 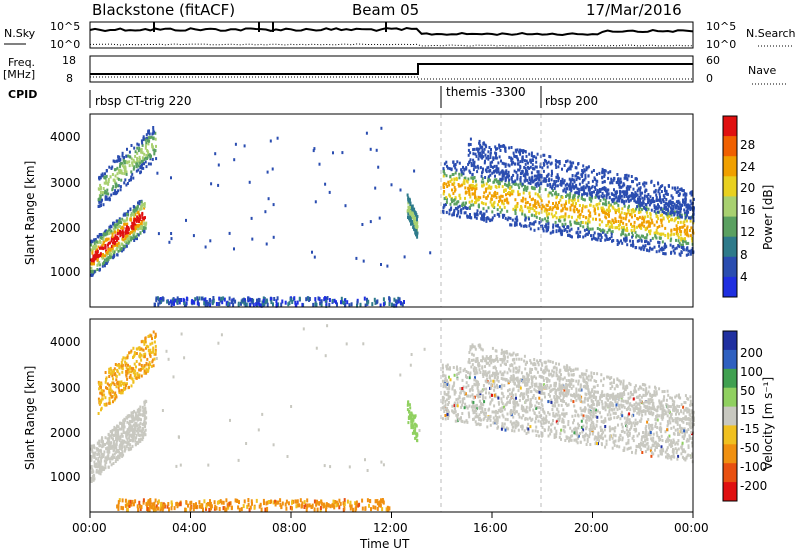 What do you see at coordinates (65, 44) in the screenshot?
I see `nsky-bottom-label: 10^0` at bounding box center [65, 44].